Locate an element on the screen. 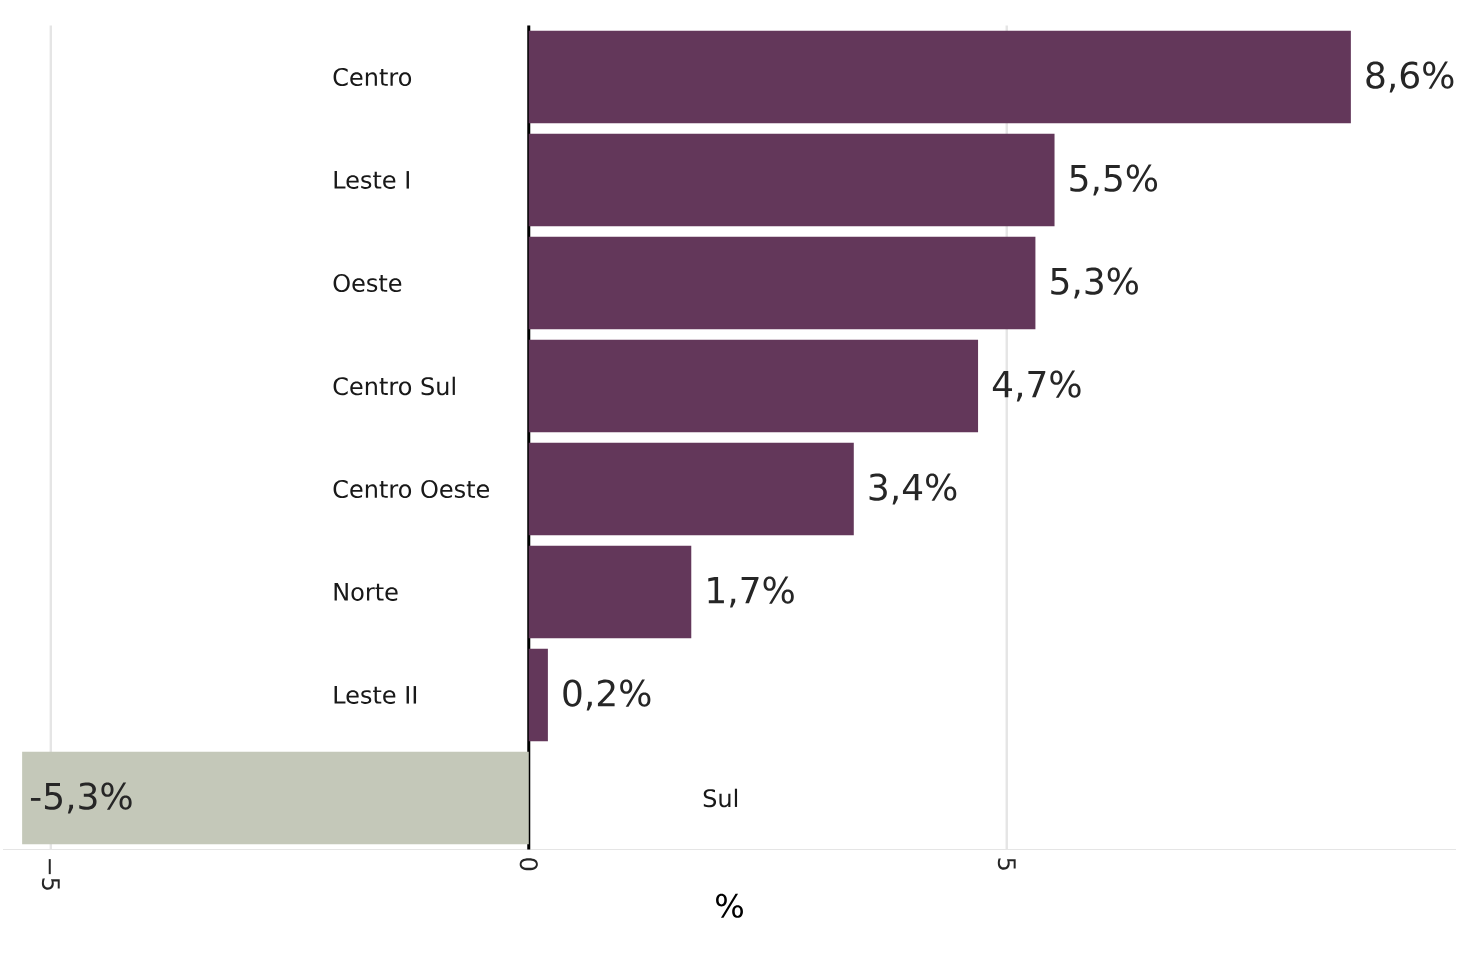 The image size is (1464, 957). y-tick-label: Leste I is located at coordinates (371, 180).